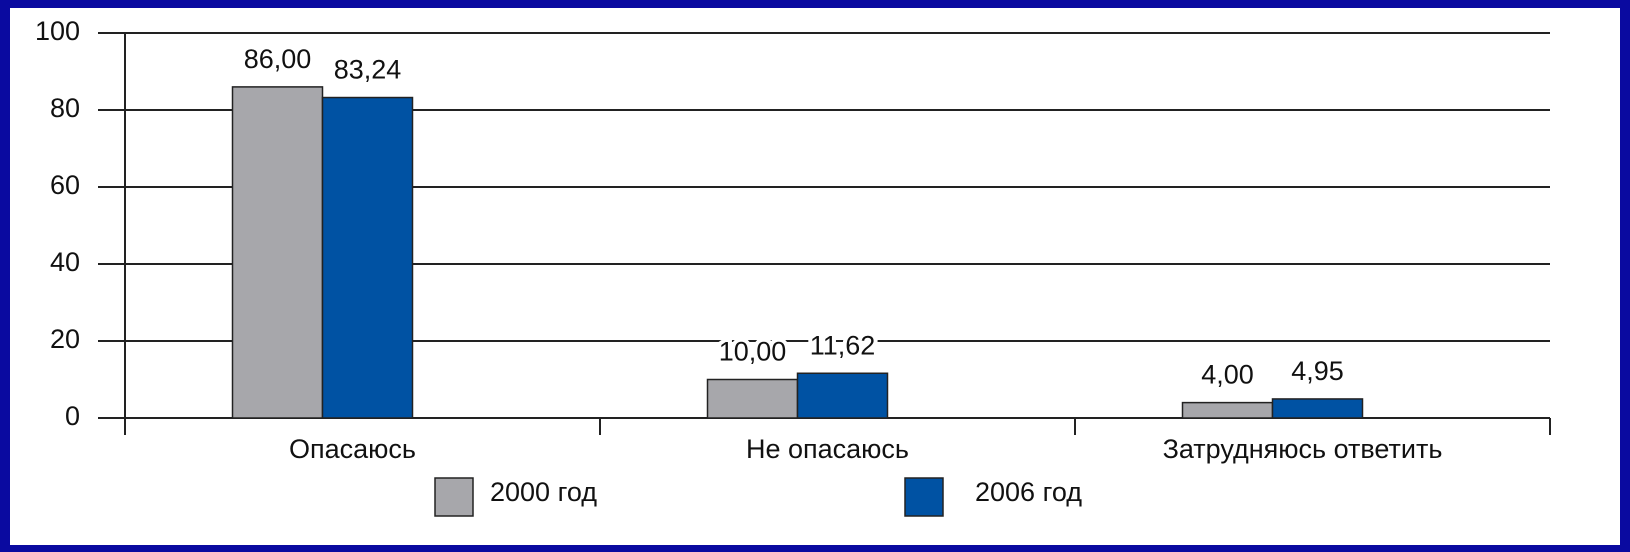 This screenshot has width=1630, height=552. Describe the element at coordinates (72, 416) in the screenshot. I see `y-tick-label: 0` at that location.